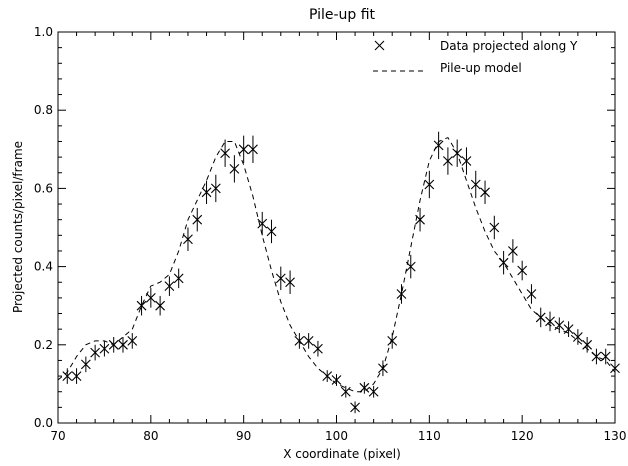 The height and width of the screenshot is (466, 628). I want to click on x-tick-label: 80, so click(150, 436).